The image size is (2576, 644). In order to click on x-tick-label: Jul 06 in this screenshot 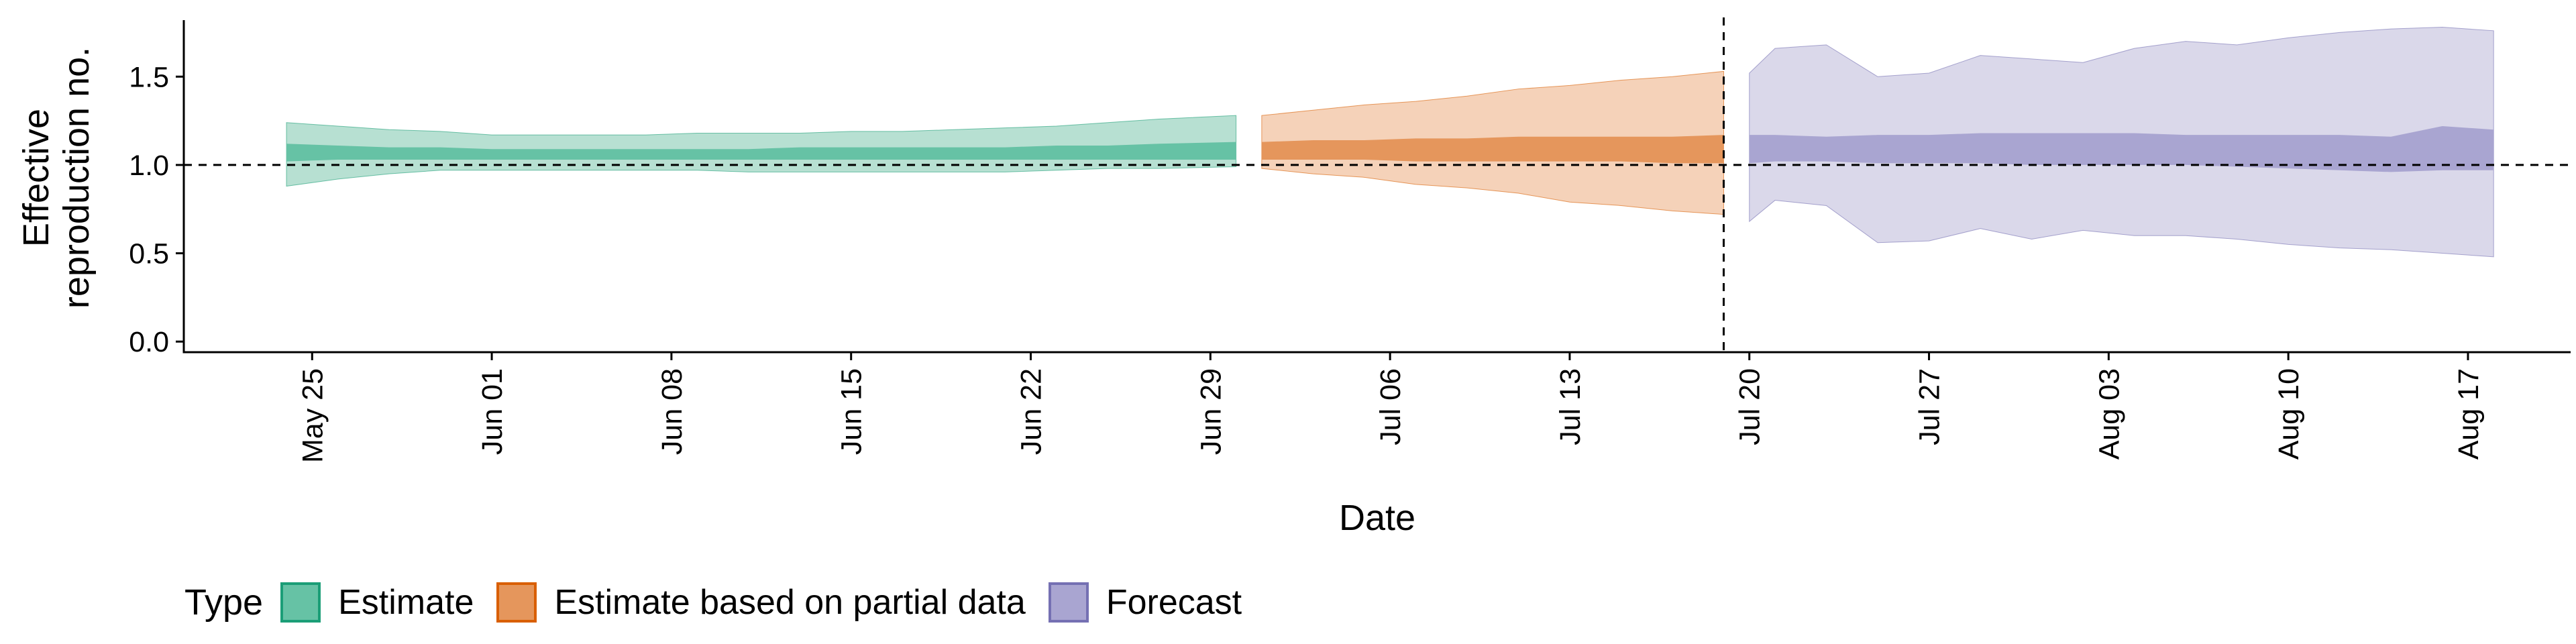, I will do `click(1391, 406)`.